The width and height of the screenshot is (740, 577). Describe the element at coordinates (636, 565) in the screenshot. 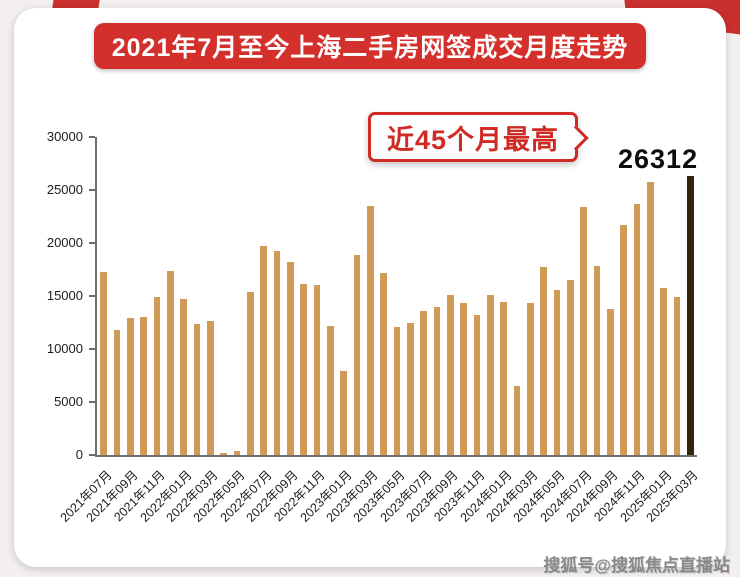

I see `watermark: 搜狐号@搜狐焦点直播站` at that location.